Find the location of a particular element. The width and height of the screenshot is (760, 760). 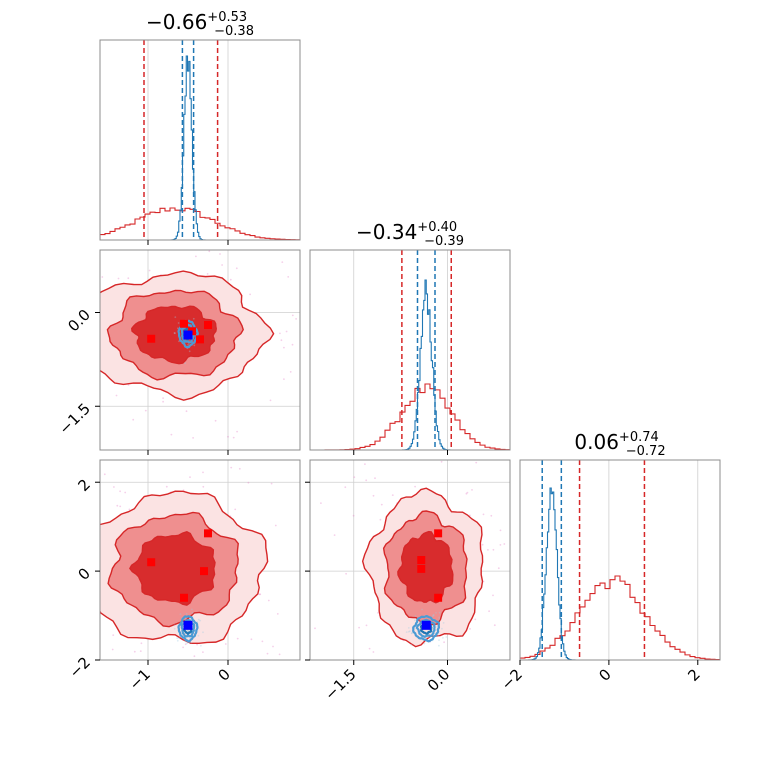

joint-panel-2-frame is located at coordinates (200, 560).